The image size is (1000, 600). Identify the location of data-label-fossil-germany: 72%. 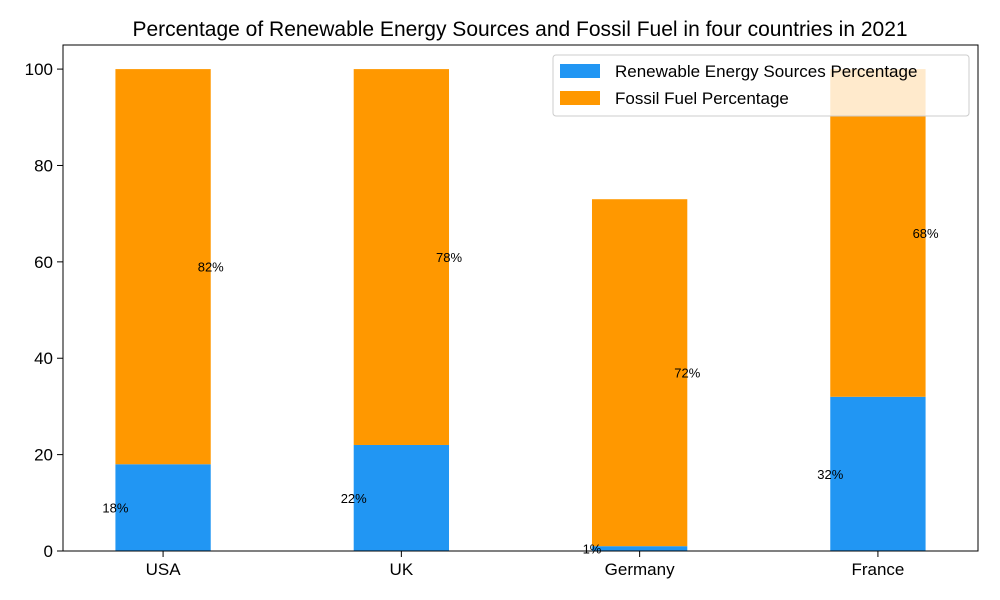
(687, 373).